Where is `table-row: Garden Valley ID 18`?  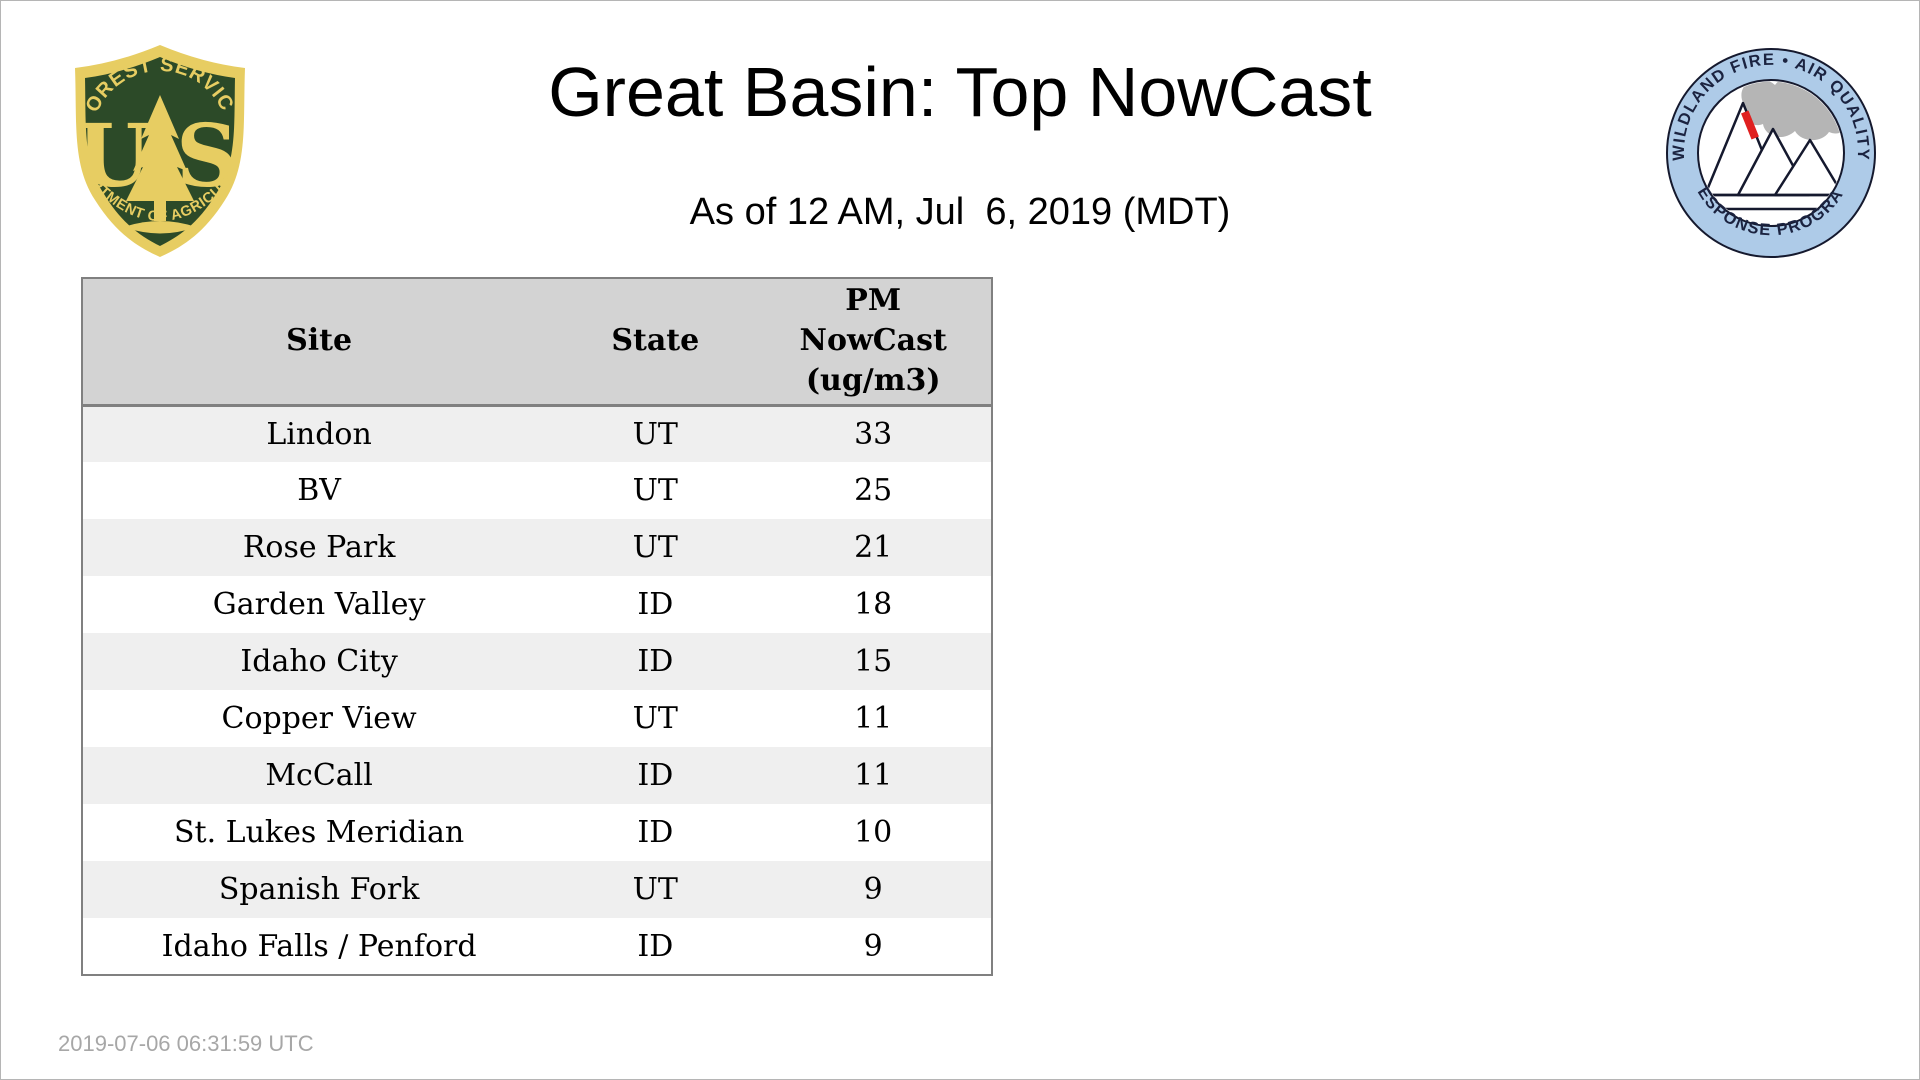
table-row: Garden Valley ID 18 is located at coordinates (537, 604).